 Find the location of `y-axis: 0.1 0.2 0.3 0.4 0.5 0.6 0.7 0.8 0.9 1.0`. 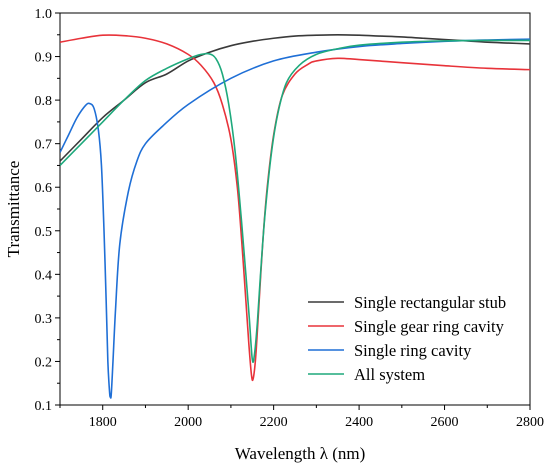

y-axis: 0.1 0.2 0.3 0.4 0.5 0.6 0.7 0.8 0.9 1.0 is located at coordinates (47, 210).